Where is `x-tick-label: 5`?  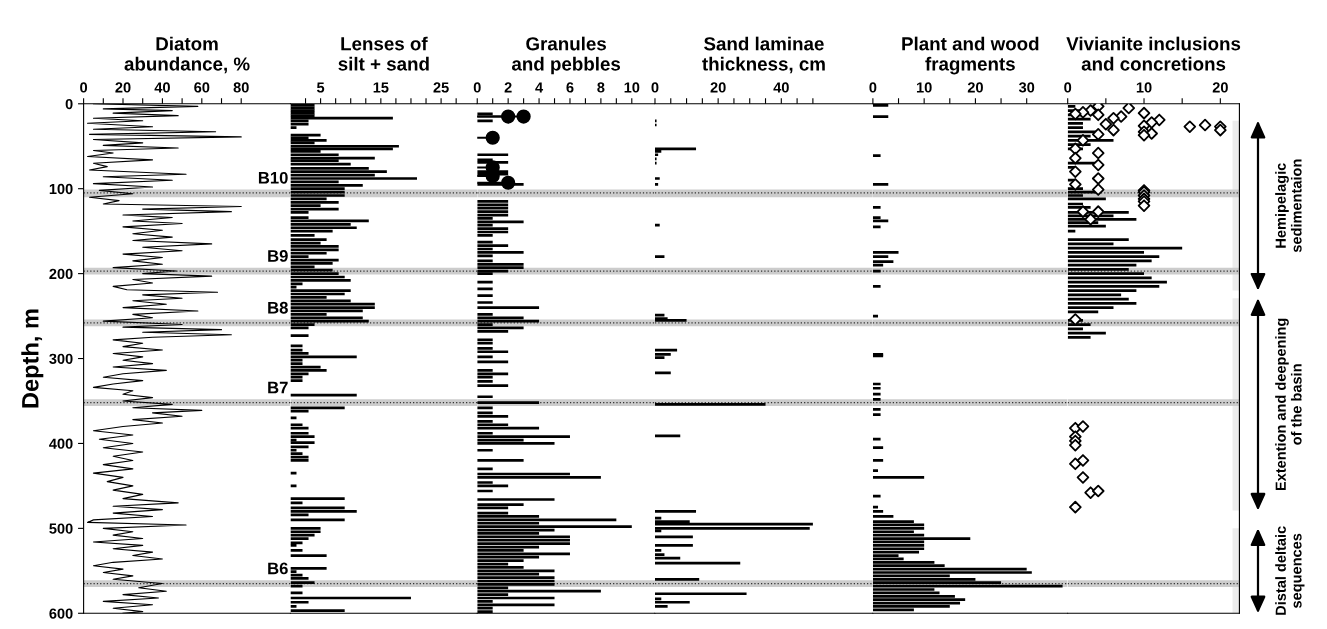
x-tick-label: 5 is located at coordinates (320, 87).